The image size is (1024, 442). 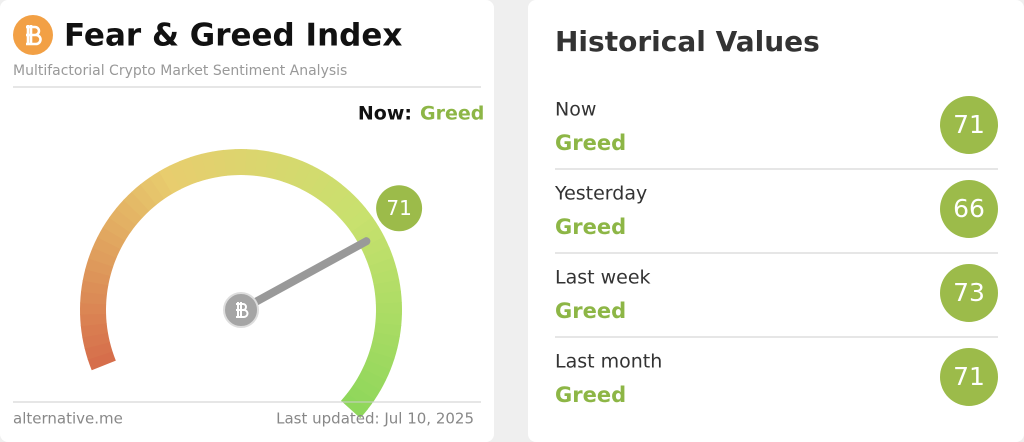 I want to click on value: 73, so click(x=969, y=292).